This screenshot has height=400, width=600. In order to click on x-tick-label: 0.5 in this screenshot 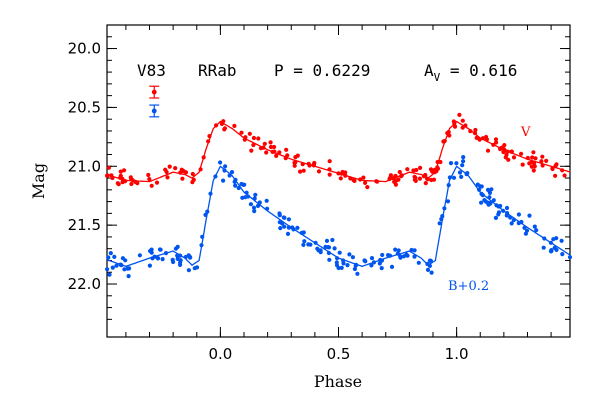, I will do `click(339, 354)`.